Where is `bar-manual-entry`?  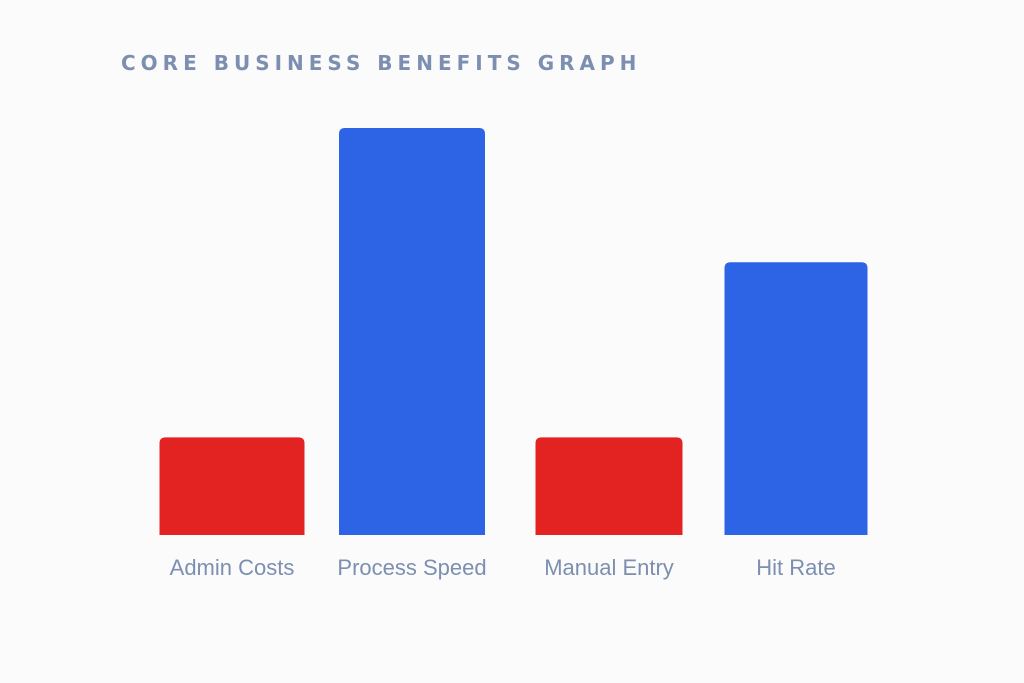
bar-manual-entry is located at coordinates (609, 486).